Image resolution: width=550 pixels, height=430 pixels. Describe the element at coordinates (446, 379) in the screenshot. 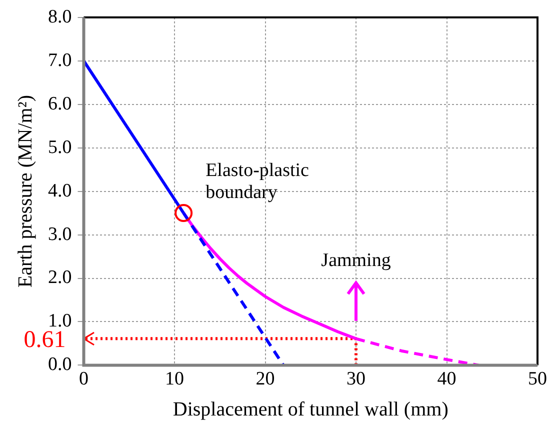

I see `x-tick-label: 40` at that location.